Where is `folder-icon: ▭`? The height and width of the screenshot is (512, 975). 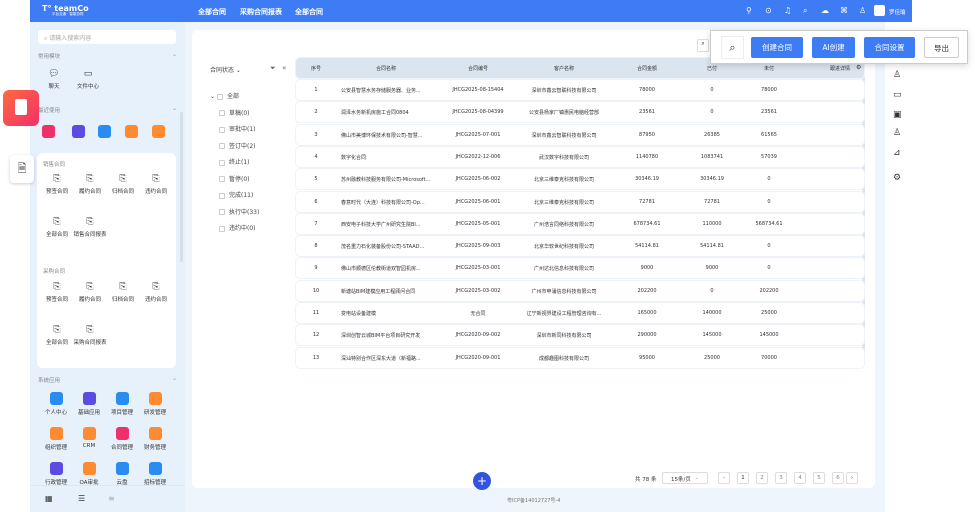
folder-icon: ▭ is located at coordinates (897, 95).